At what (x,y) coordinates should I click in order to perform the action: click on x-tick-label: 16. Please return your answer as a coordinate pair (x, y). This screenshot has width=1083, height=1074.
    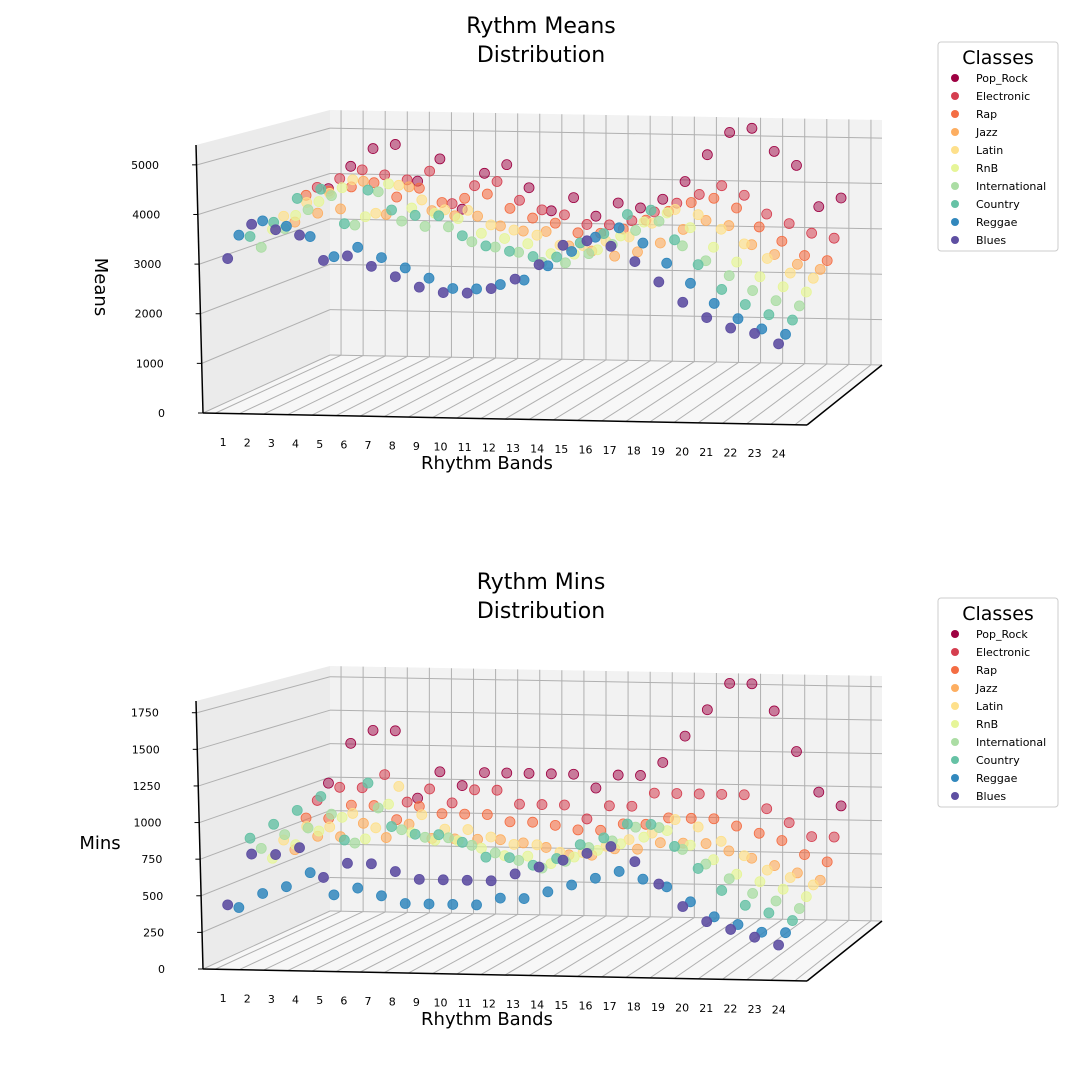
    Looking at the image, I should click on (585, 449).